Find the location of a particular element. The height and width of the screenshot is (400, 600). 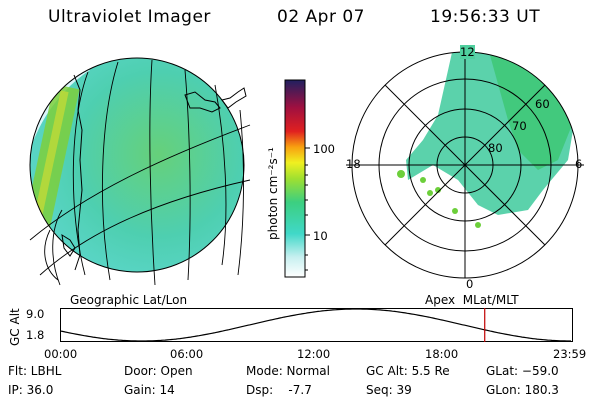

instrument-title: Ultraviolet Imager is located at coordinates (129, 17).